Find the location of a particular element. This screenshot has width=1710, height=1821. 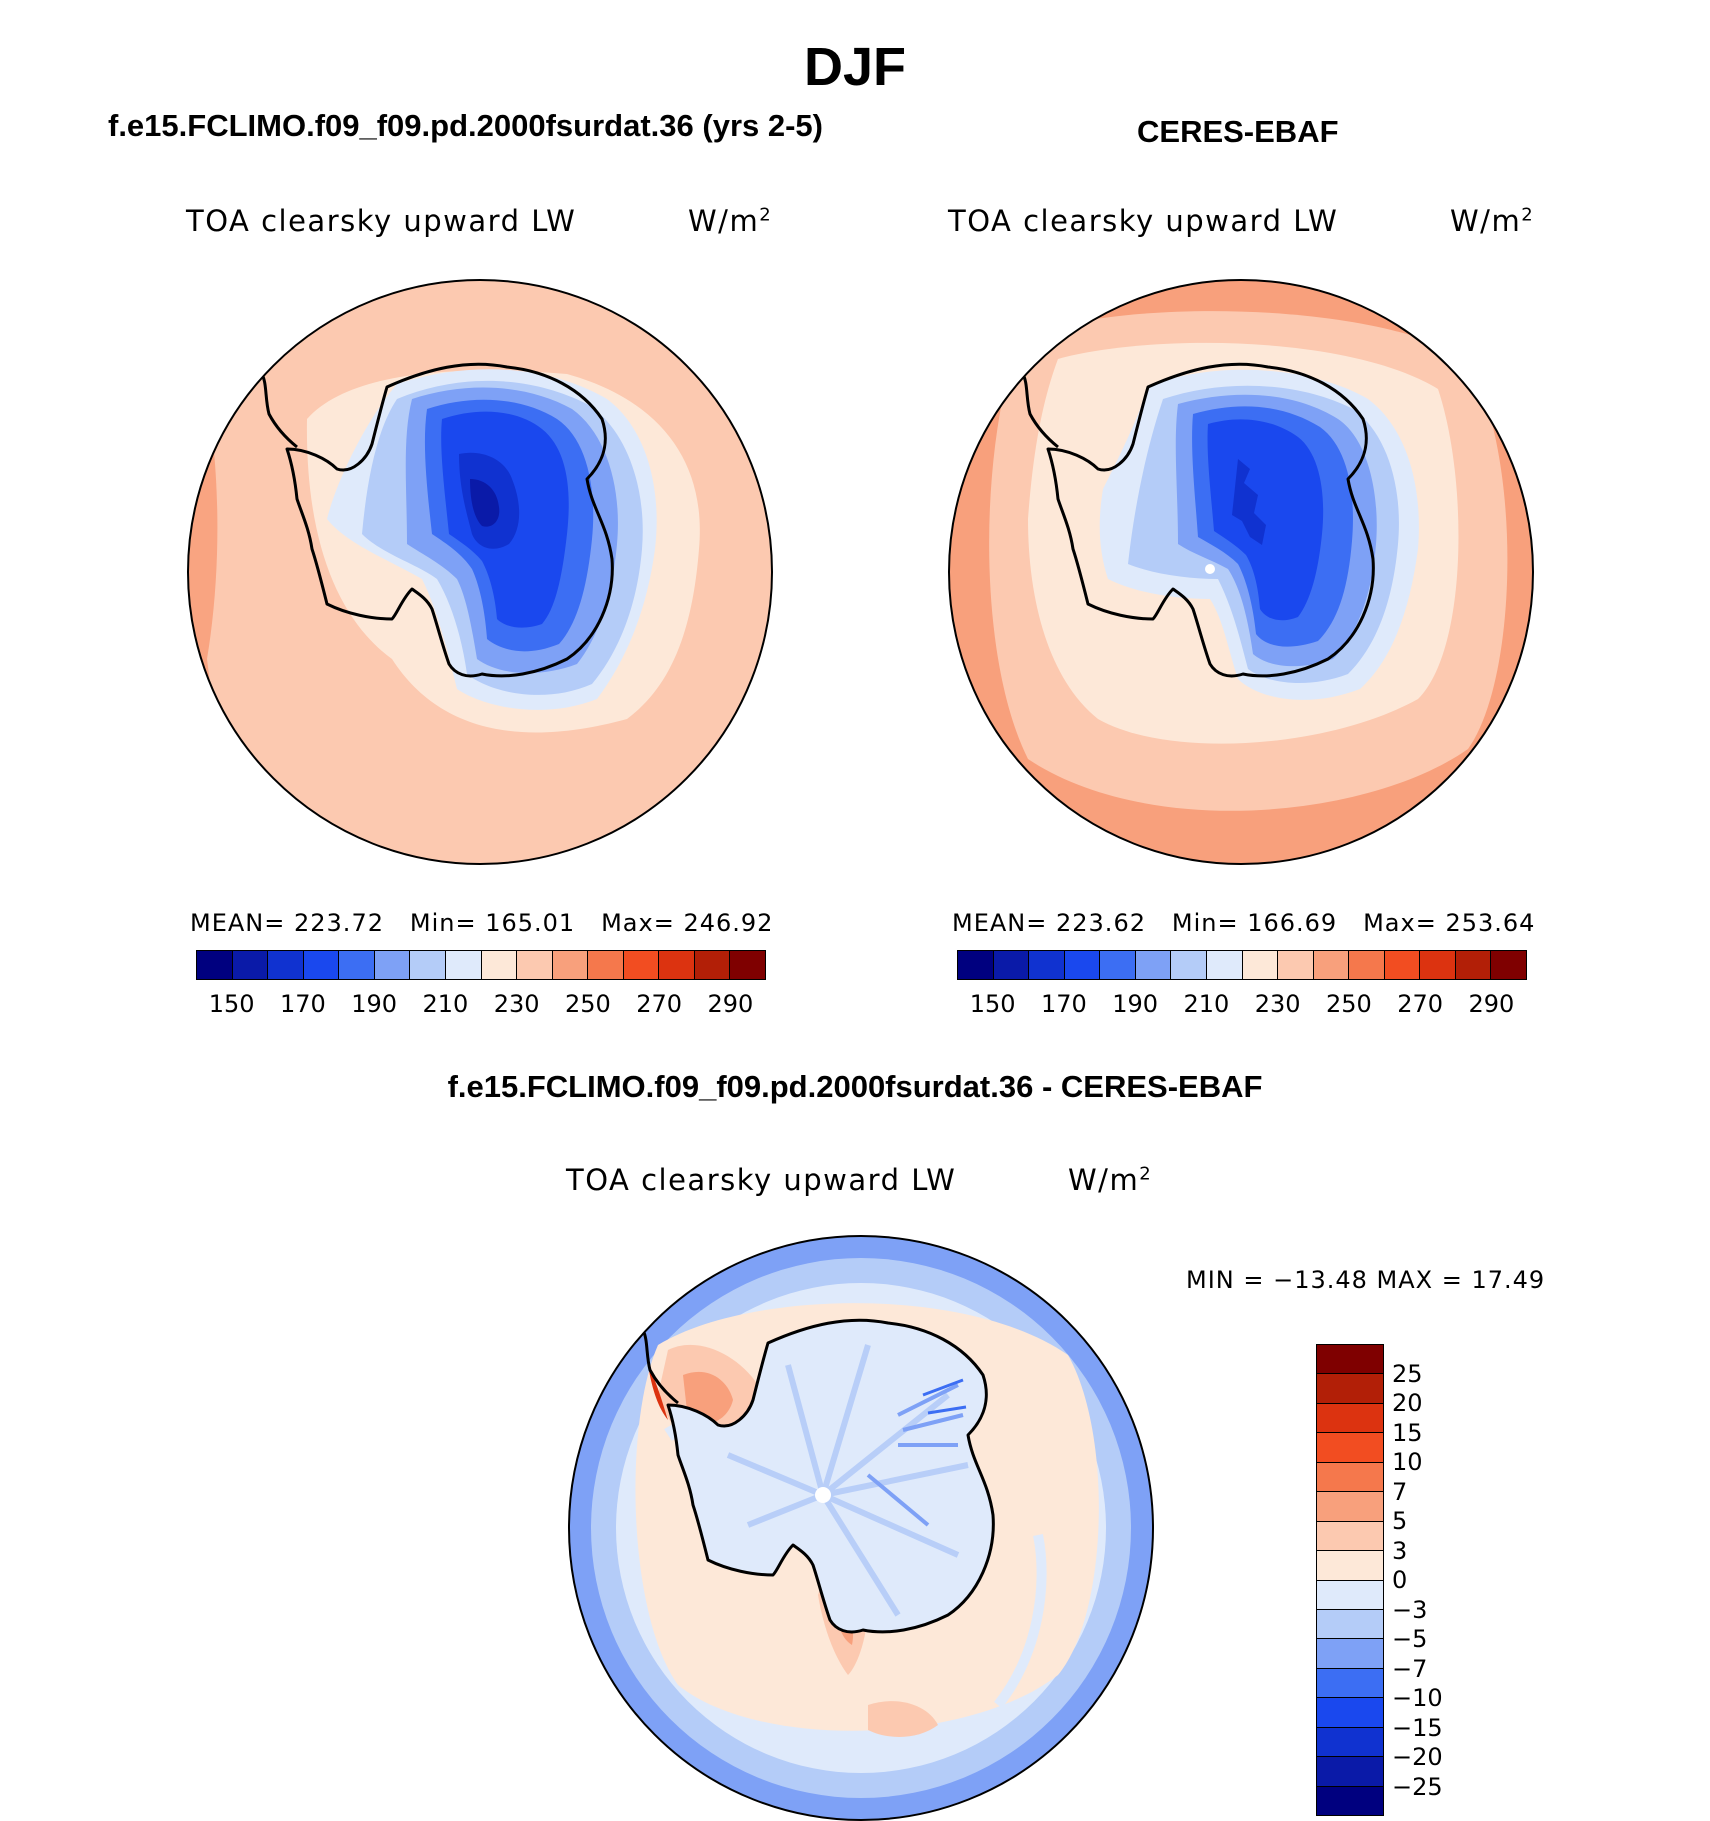

panel-obs-colorbar-ticks: 150 170 190 210 230 250 270 290 is located at coordinates (1242, 1005).